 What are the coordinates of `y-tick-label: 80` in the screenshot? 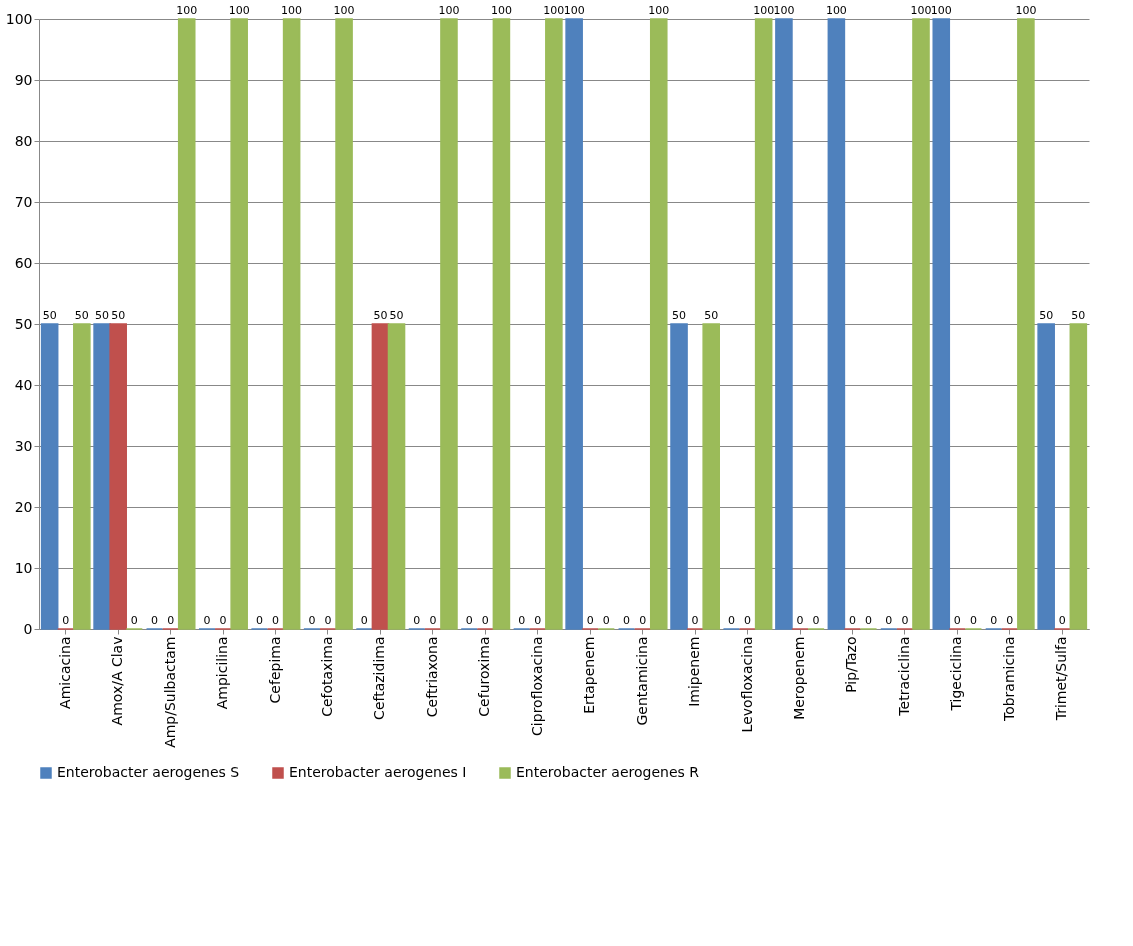 It's located at (23, 140).